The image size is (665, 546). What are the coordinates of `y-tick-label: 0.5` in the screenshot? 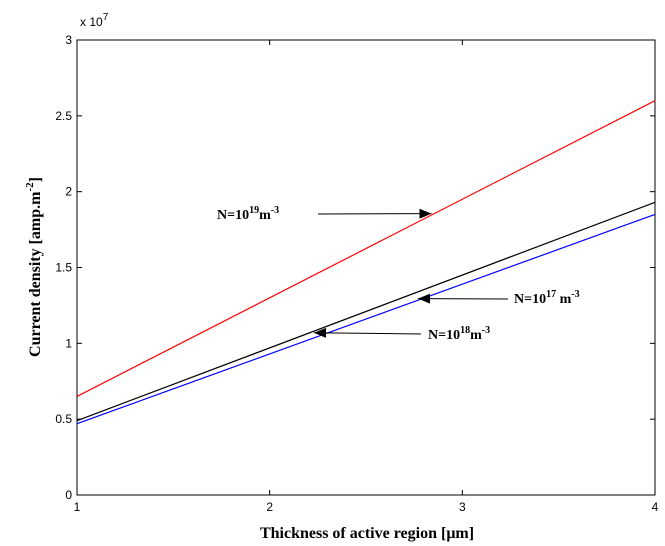 It's located at (63, 419).